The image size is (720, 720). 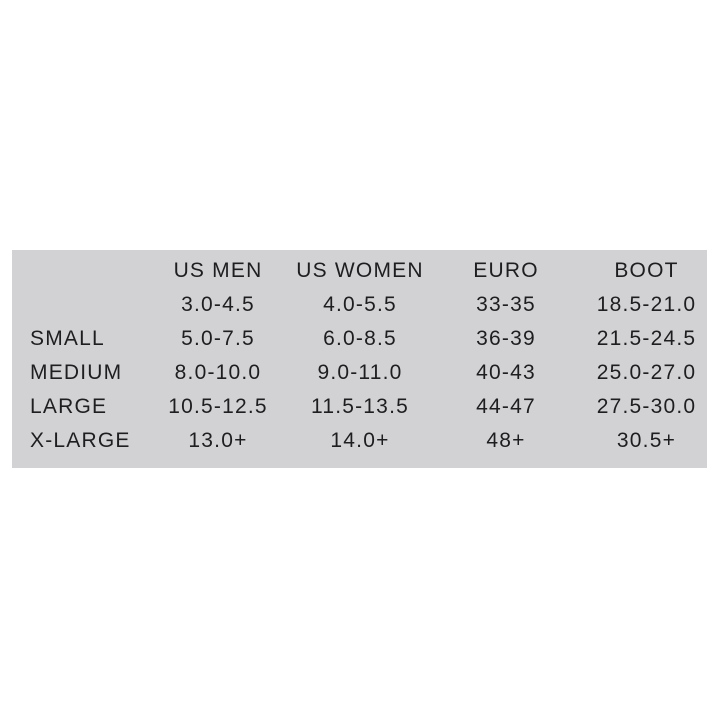 I want to click on cell-us-women: 14.0+, so click(x=360, y=440).